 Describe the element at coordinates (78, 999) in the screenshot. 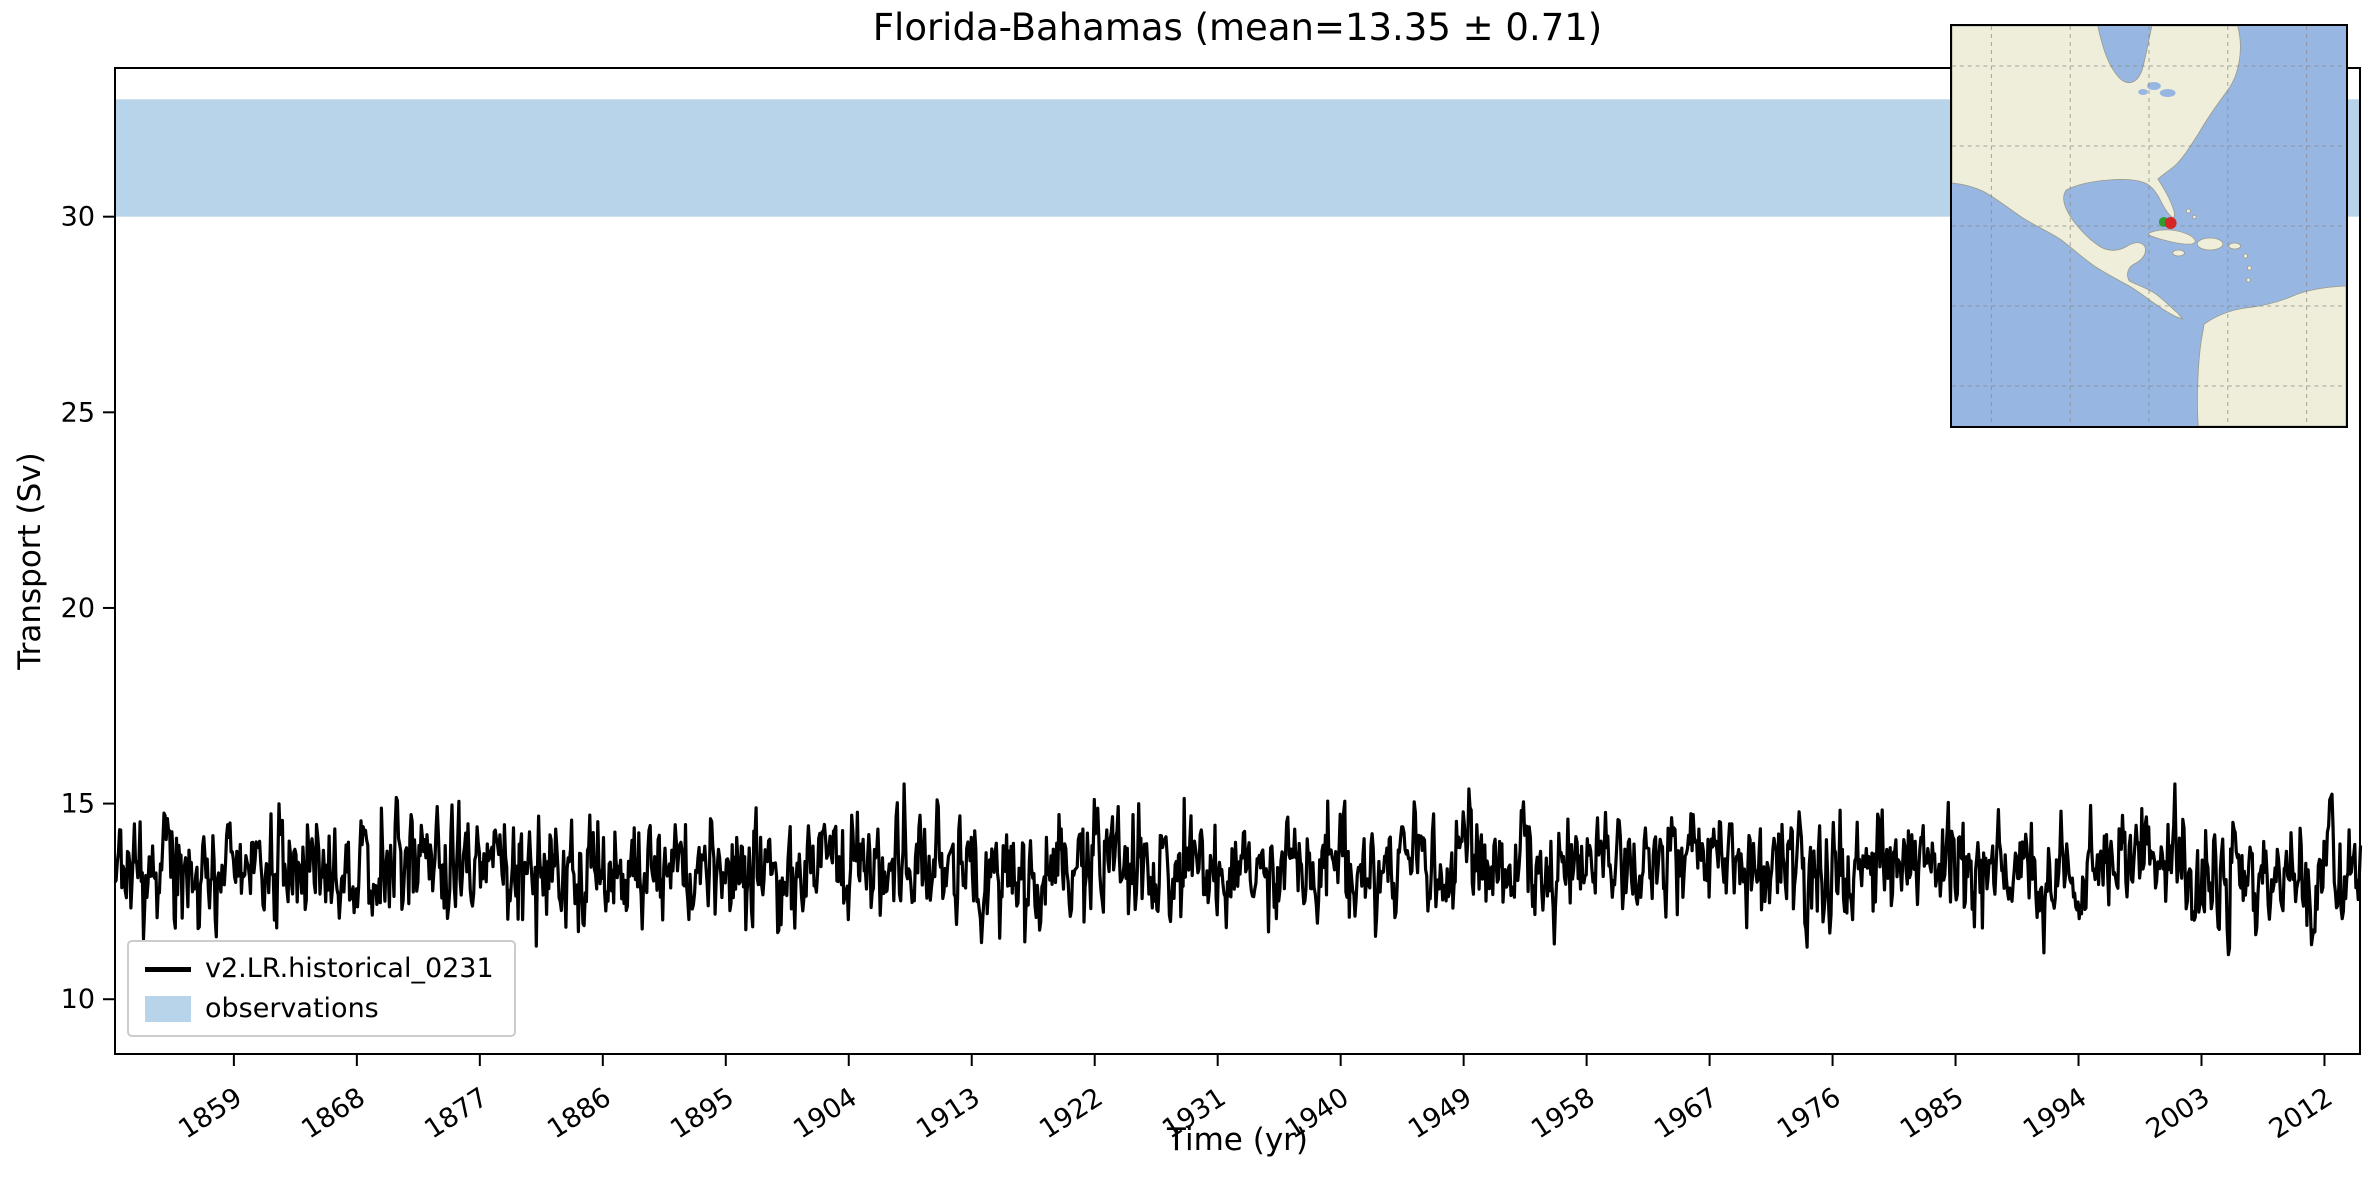

I see `y-tick-label: 10` at that location.